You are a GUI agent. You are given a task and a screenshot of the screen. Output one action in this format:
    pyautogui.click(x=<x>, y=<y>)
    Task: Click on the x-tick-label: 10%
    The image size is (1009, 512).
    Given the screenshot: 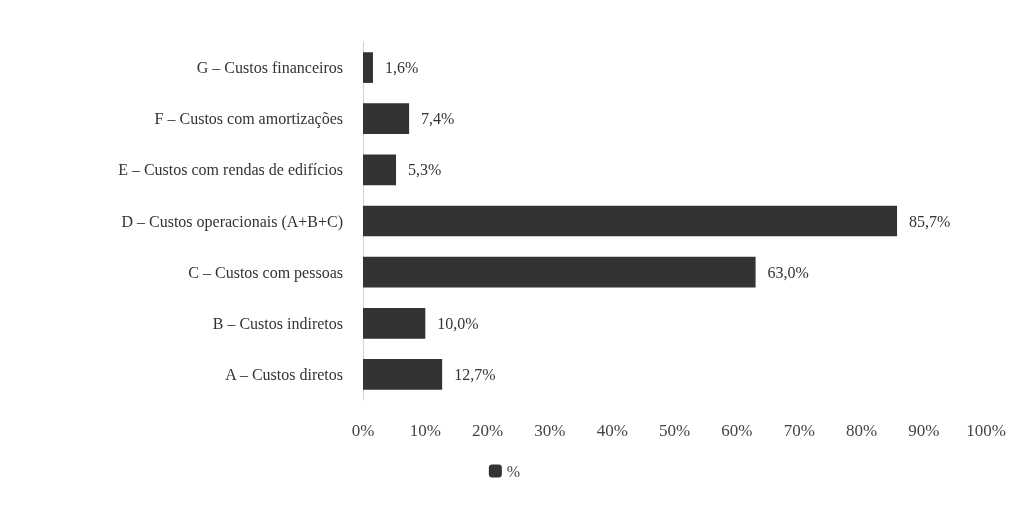 What is the action you would take?
    pyautogui.click(x=425, y=430)
    